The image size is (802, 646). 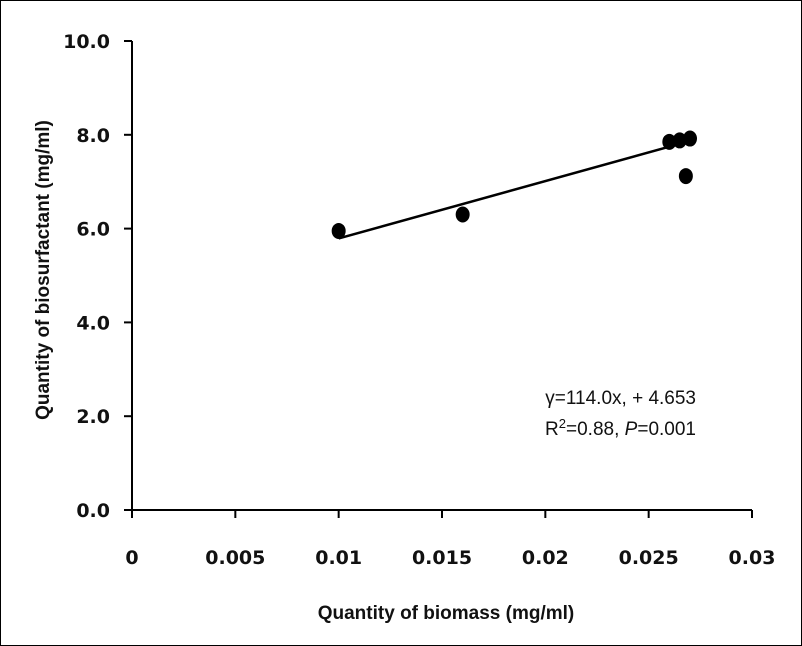 I want to click on y-tick-label: 10.0, so click(x=86, y=42).